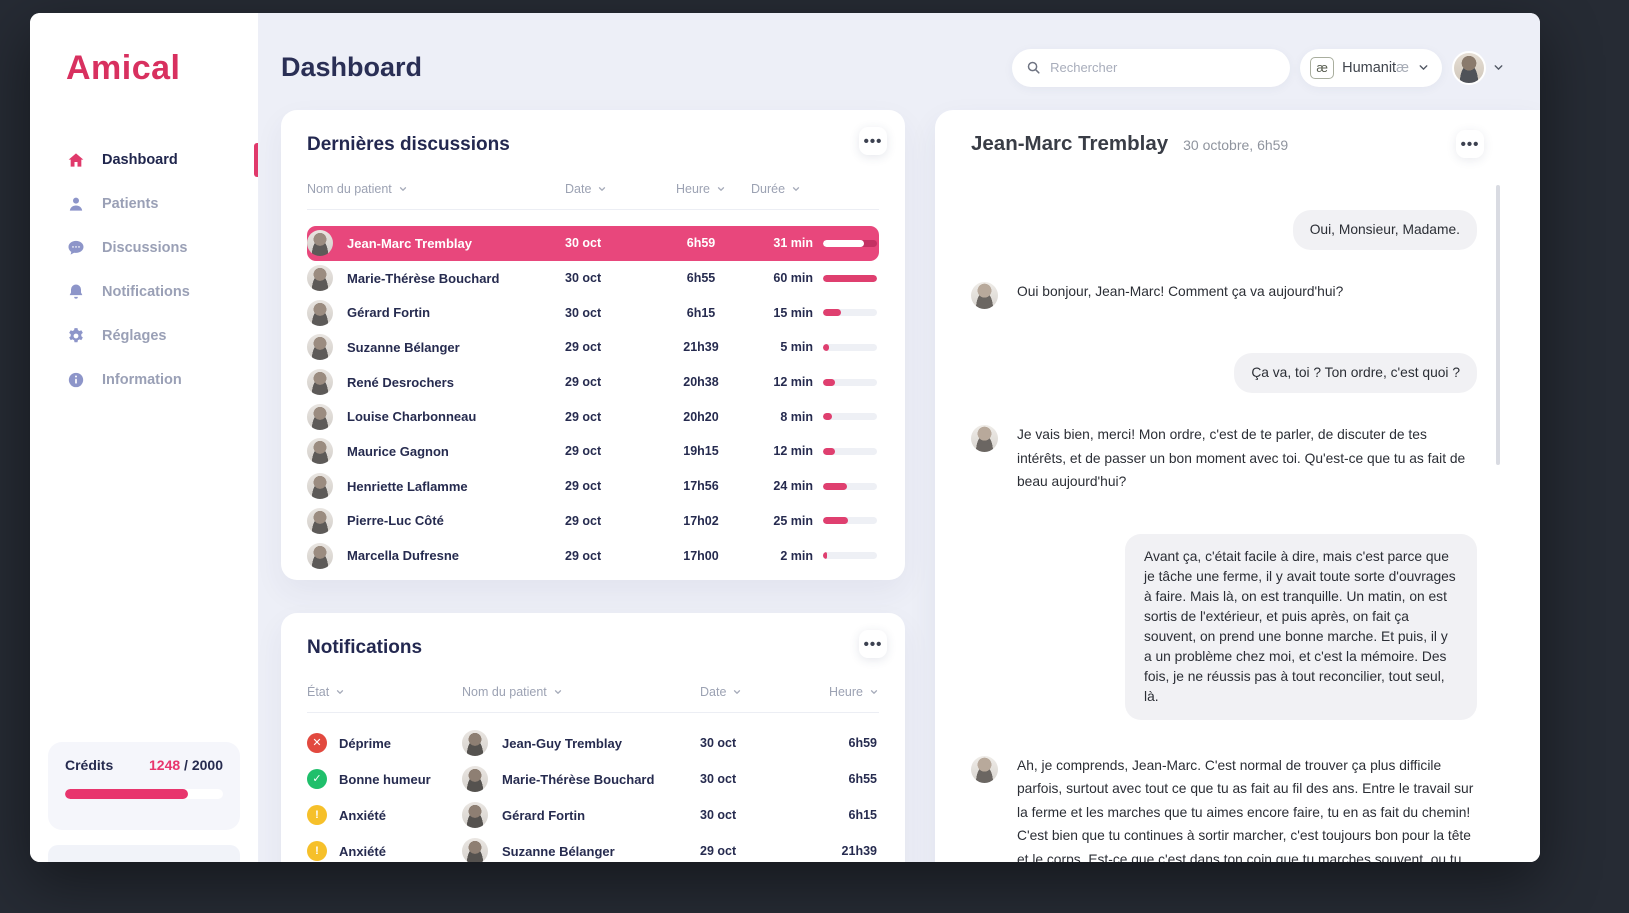 The width and height of the screenshot is (1629, 913). Describe the element at coordinates (389, 313) in the screenshot. I see `patient-name: Gérard Fortin` at that location.